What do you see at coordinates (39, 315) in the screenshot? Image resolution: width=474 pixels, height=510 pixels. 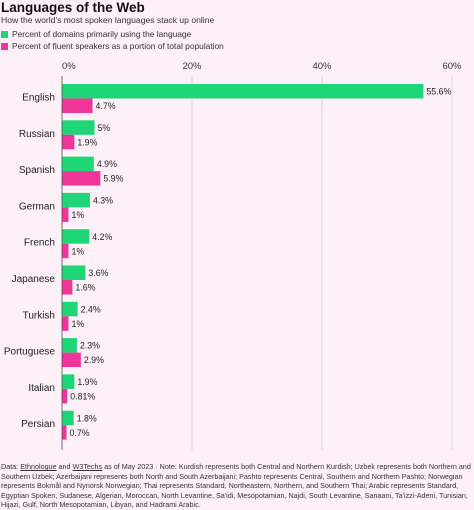 I see `category-label-6: Turkish` at bounding box center [39, 315].